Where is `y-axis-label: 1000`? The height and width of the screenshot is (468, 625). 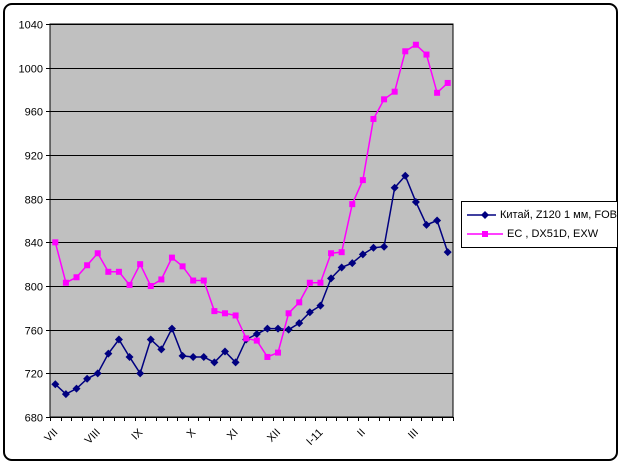 y-axis-label: 1000 is located at coordinates (31, 70).